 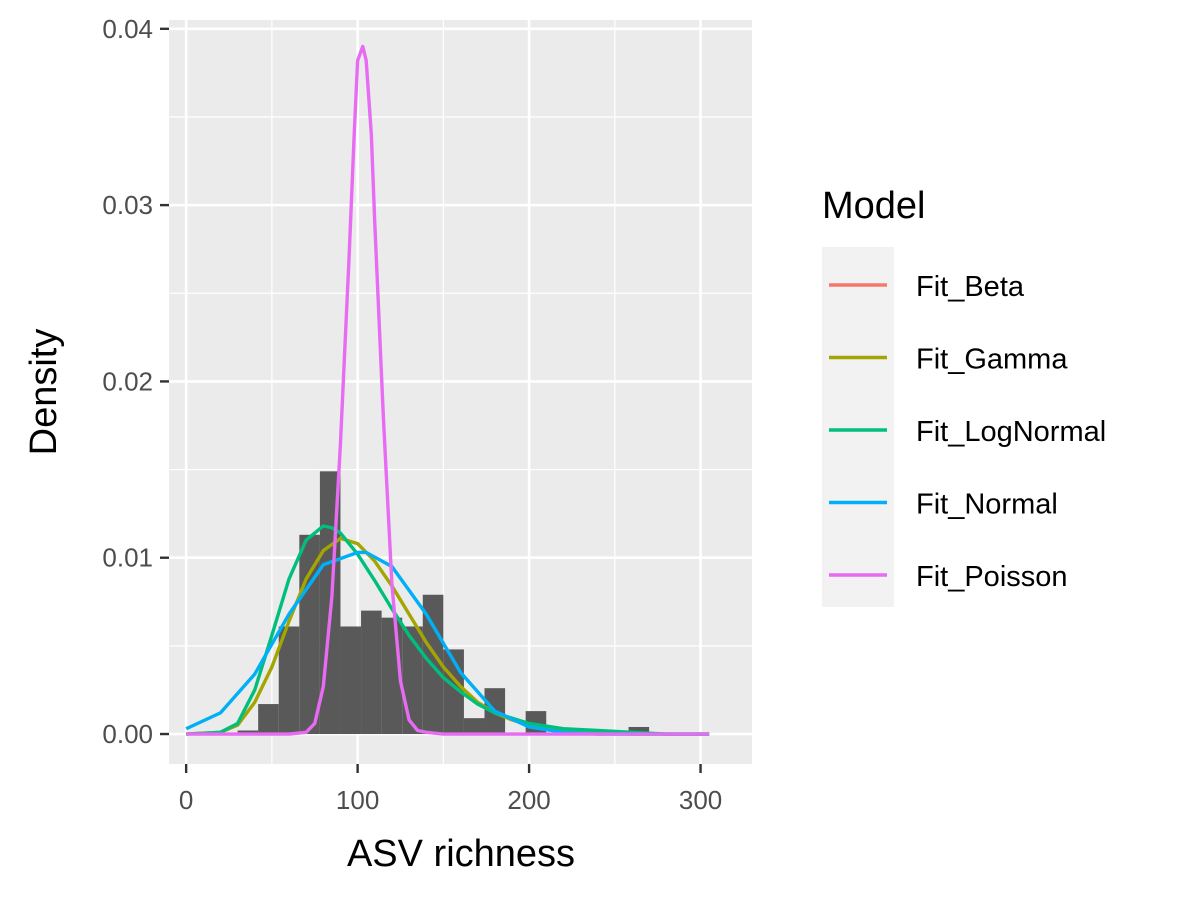 I want to click on y-tick-label: 0.01, so click(x=127, y=558).